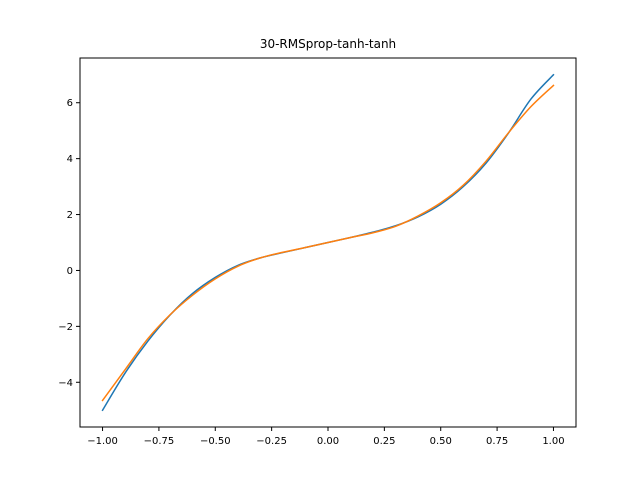  Describe the element at coordinates (553, 441) in the screenshot. I see `x-tick-label: 1.00` at that location.